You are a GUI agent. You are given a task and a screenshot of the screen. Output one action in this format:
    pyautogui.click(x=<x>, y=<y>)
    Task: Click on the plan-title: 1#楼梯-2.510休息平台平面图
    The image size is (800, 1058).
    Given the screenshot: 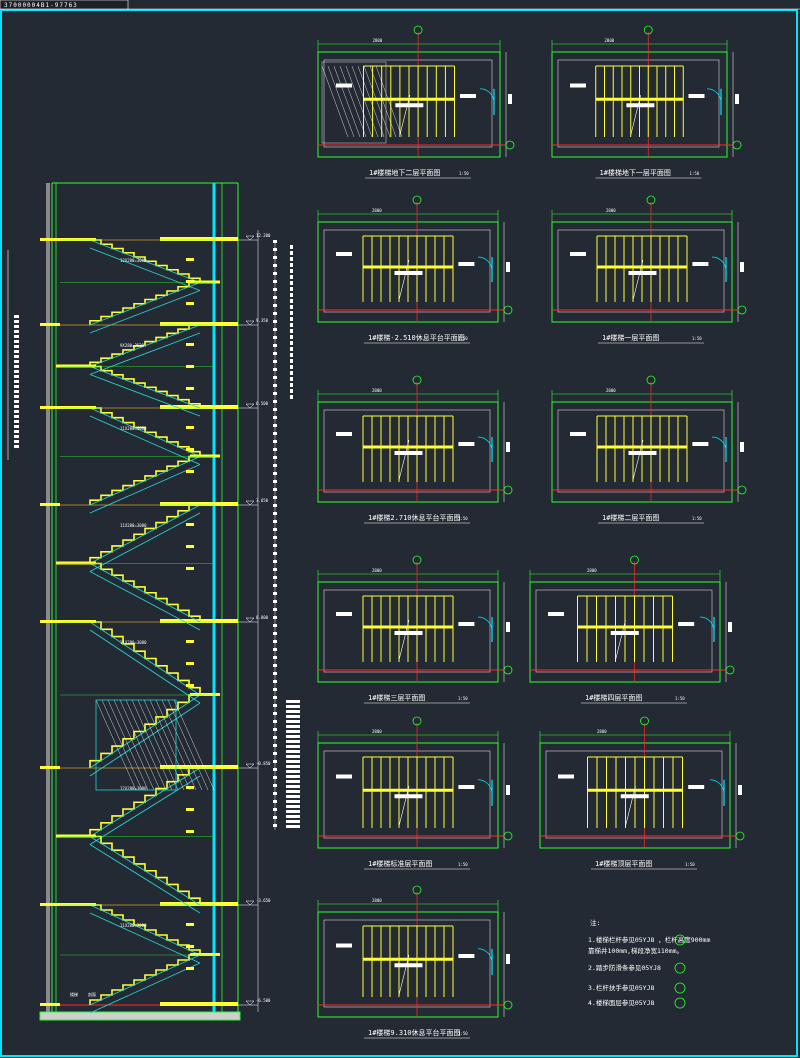 What is the action you would take?
    pyautogui.click(x=416, y=337)
    